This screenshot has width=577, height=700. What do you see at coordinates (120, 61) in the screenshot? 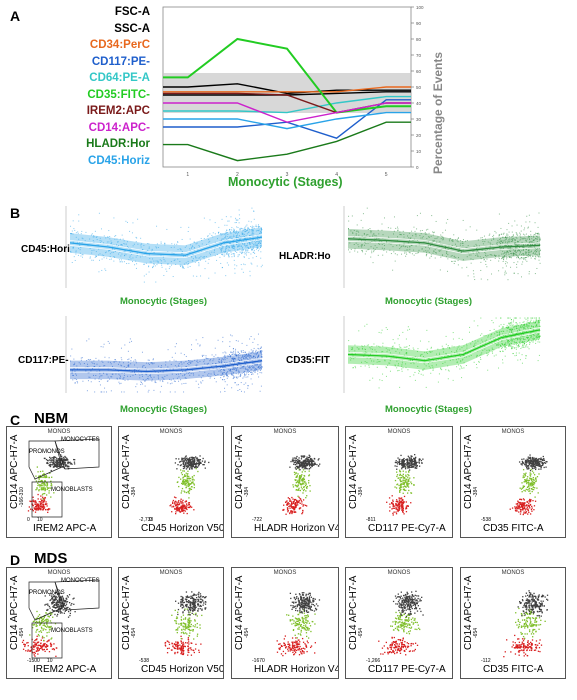
I see `legend-entry: CD117:PE-` at bounding box center [120, 61].